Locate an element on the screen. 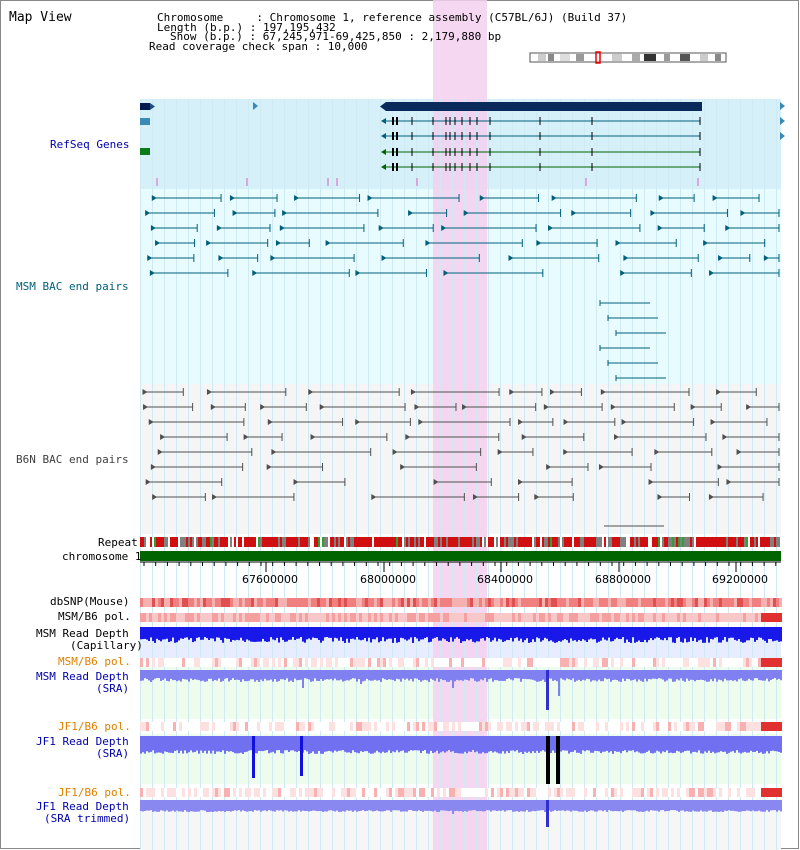  track-label-msm-bac: MSM BAC end pairs is located at coordinates (72, 286).